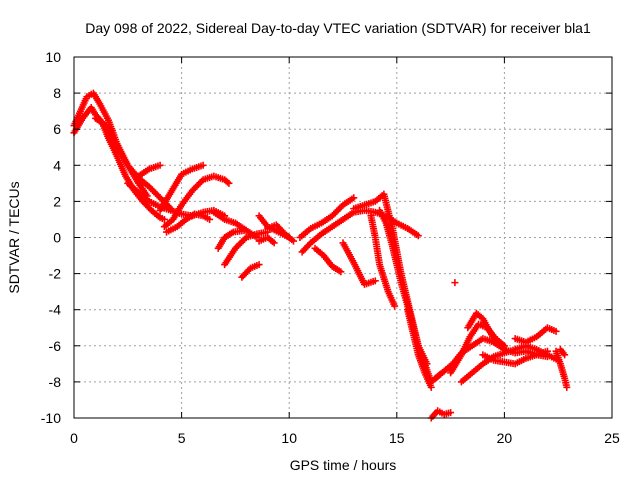 The height and width of the screenshot is (480, 640). Describe the element at coordinates (451, 413) in the screenshot. I see `data-point-track-x` at that location.